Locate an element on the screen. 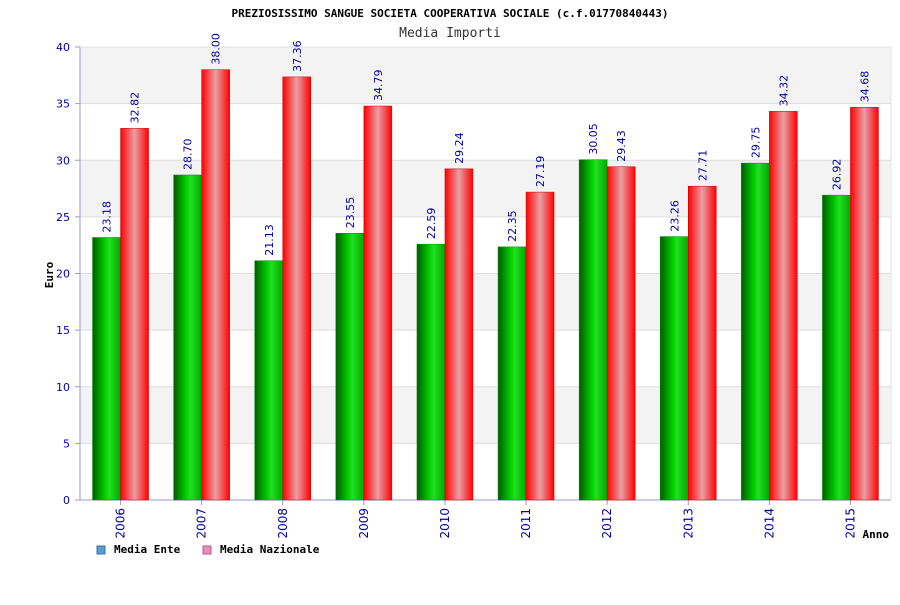 The height and width of the screenshot is (605, 900). value-label-media-ente: 23.55 is located at coordinates (350, 213).